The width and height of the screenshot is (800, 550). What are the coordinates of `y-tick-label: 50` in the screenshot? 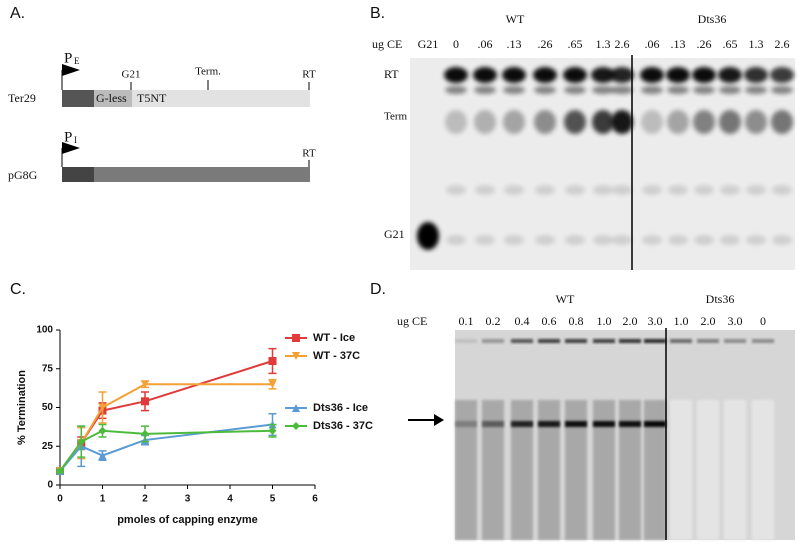 It's located at (48, 407).